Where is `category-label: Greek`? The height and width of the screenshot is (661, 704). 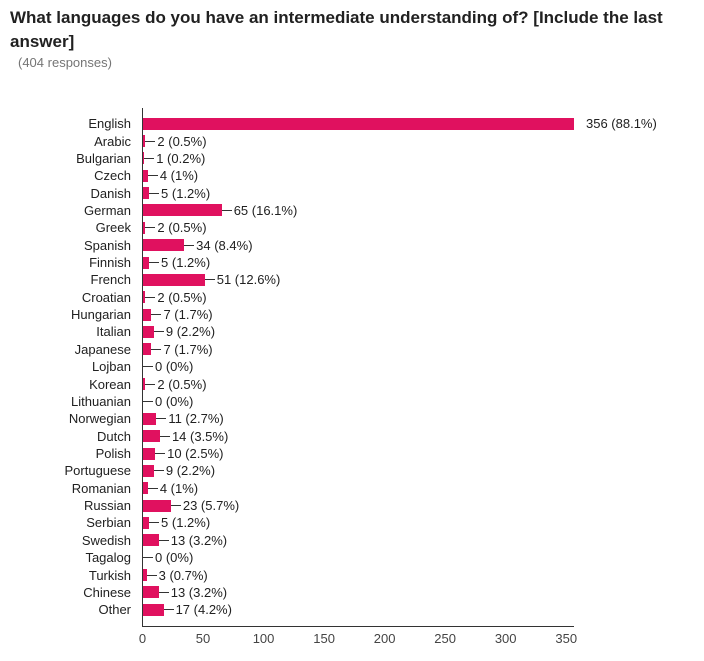 category-label: Greek is located at coordinates (113, 228).